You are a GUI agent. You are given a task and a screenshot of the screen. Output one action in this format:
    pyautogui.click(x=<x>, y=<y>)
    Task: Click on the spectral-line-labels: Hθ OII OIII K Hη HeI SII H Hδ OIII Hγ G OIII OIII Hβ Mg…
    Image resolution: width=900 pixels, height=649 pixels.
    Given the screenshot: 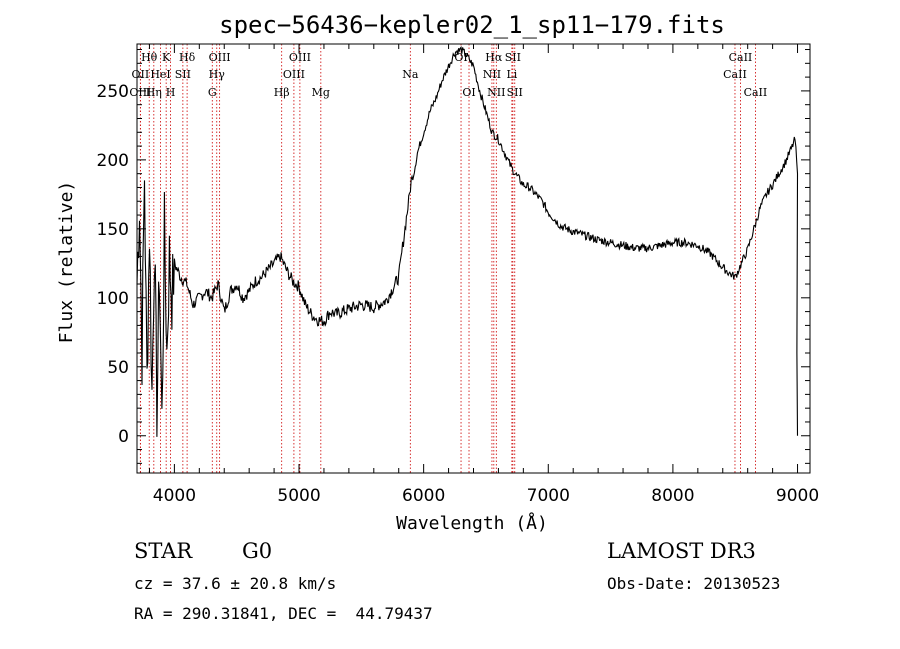 What is the action you would take?
    pyautogui.click(x=448, y=75)
    